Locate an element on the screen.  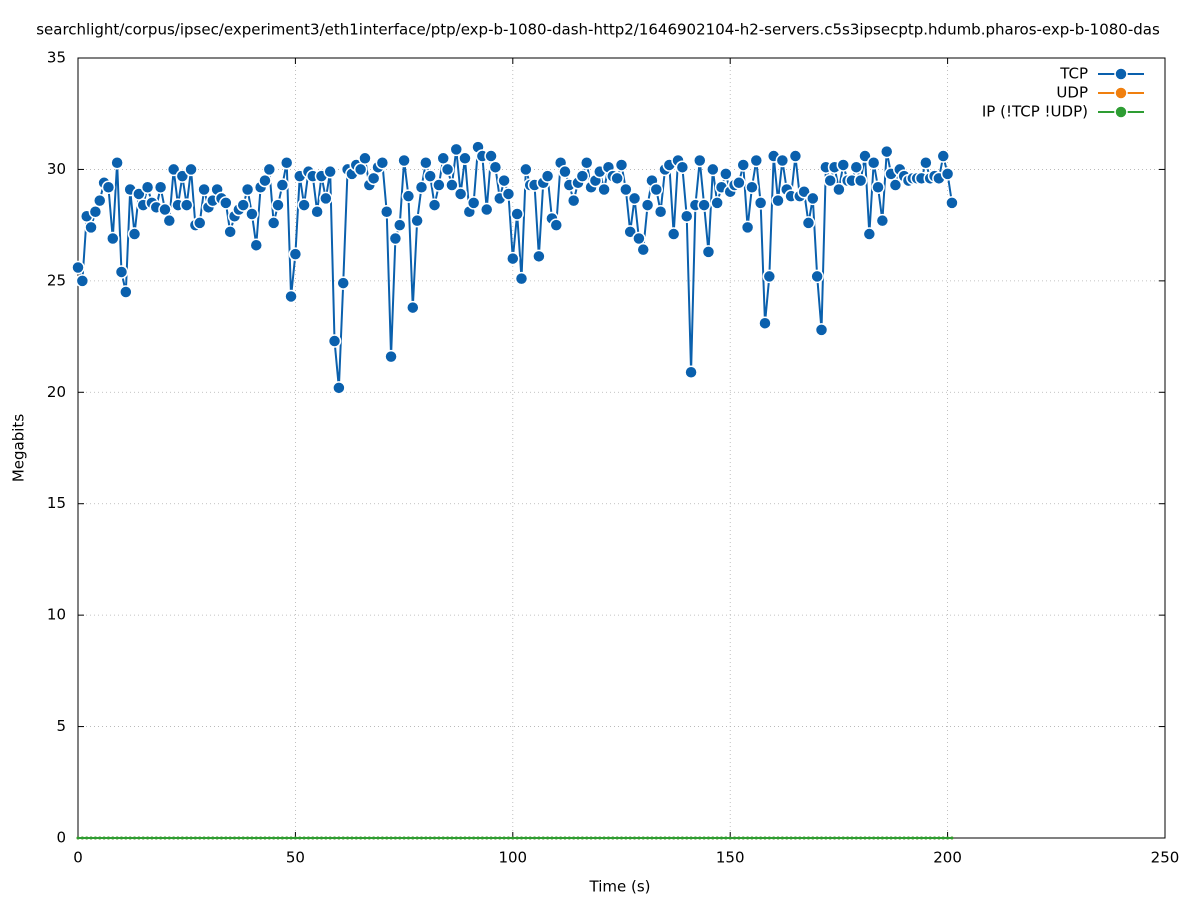
y-tick-label: 35 is located at coordinates (56, 58).